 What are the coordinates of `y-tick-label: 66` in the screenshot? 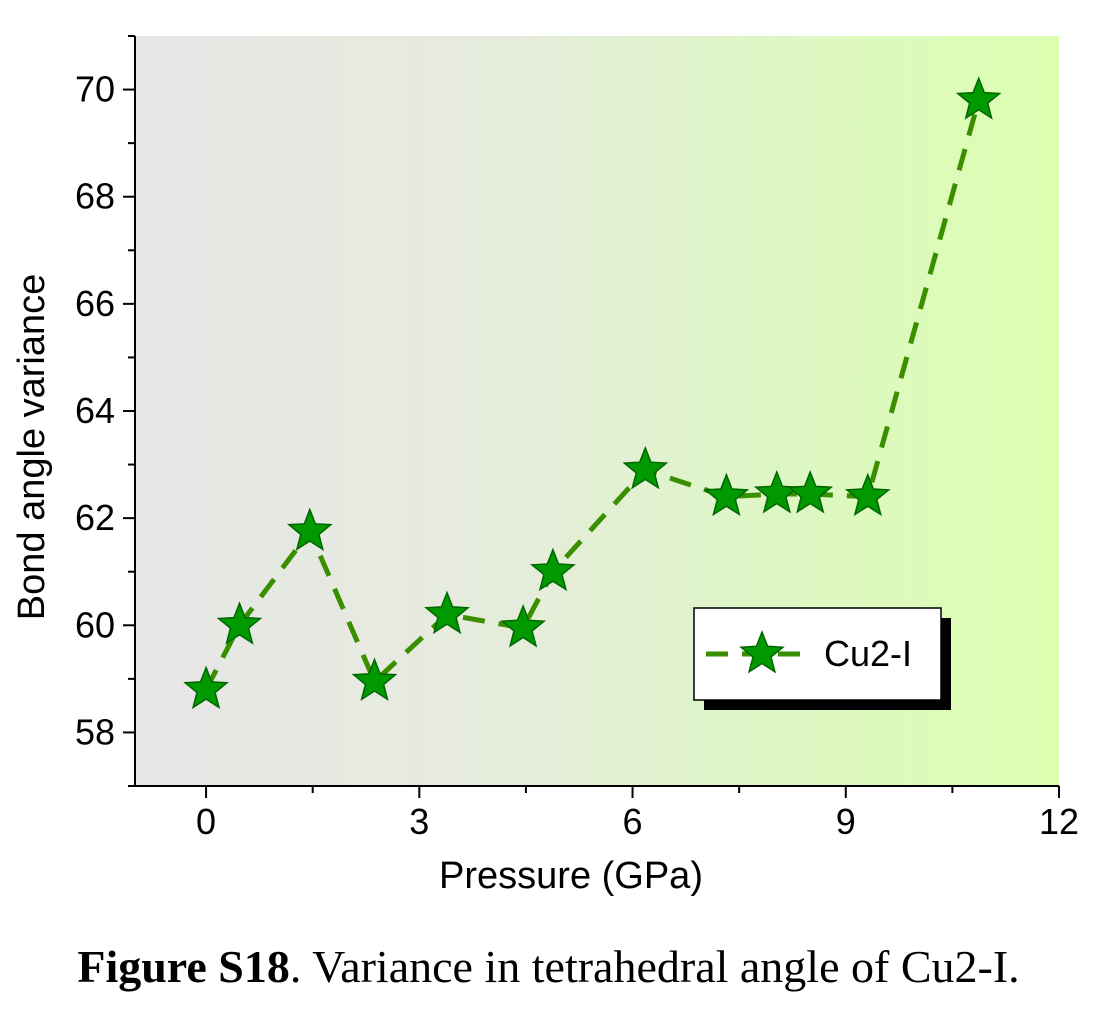 It's located at (95, 303).